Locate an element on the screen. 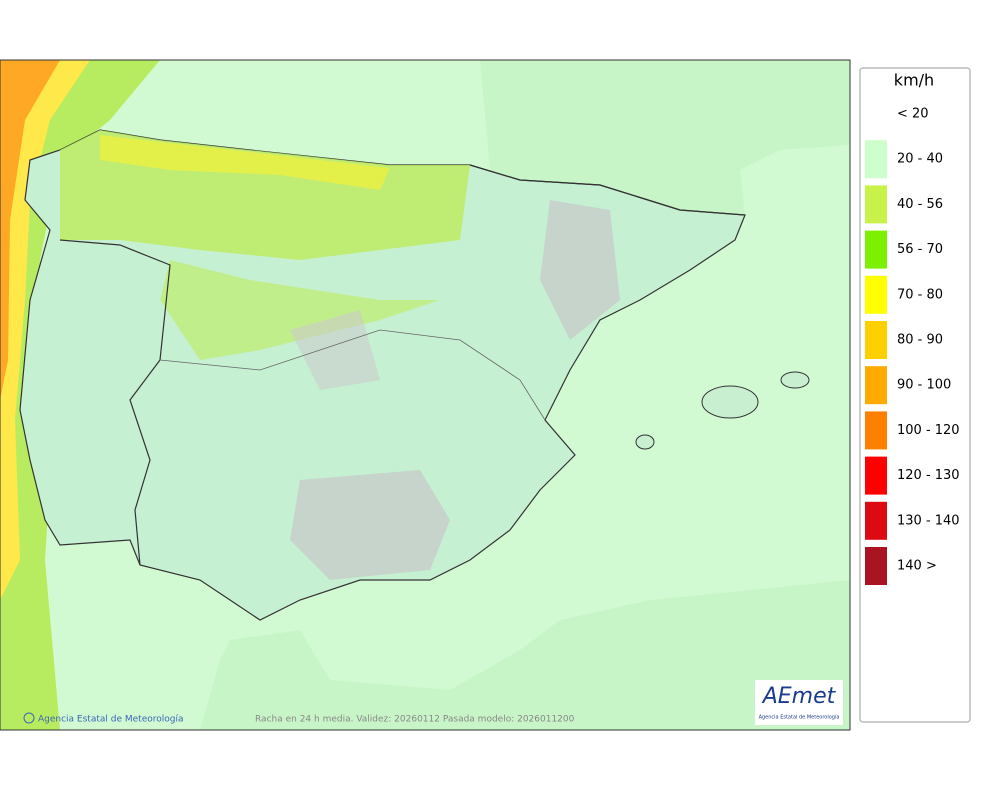 This screenshot has height=794, width=1000. africa is located at coordinates (525, 655).